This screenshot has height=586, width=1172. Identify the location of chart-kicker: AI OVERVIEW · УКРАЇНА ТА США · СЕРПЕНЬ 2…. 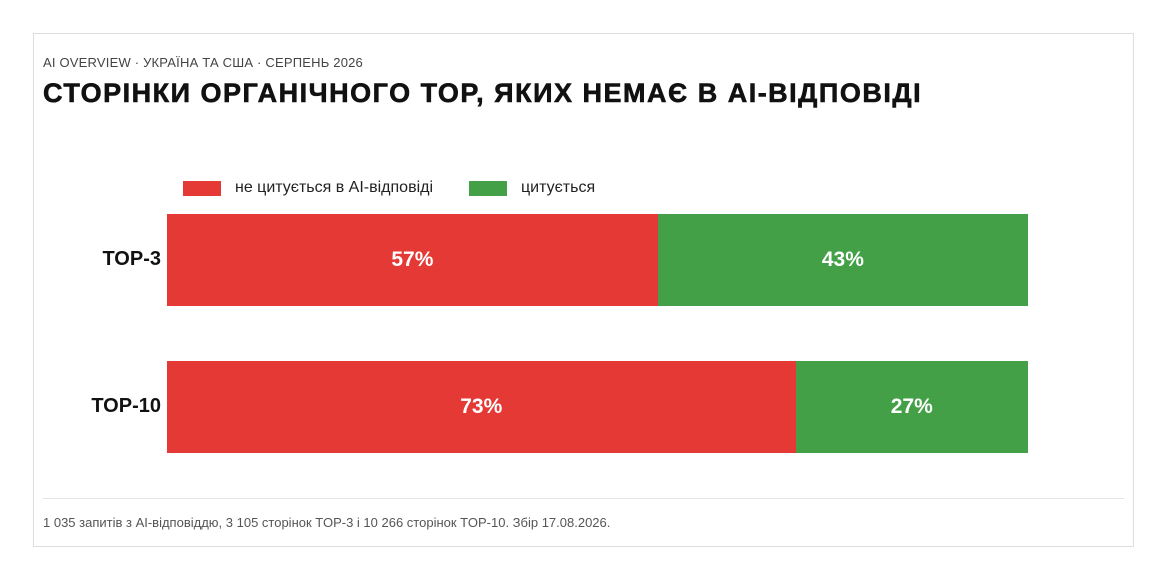
(203, 62).